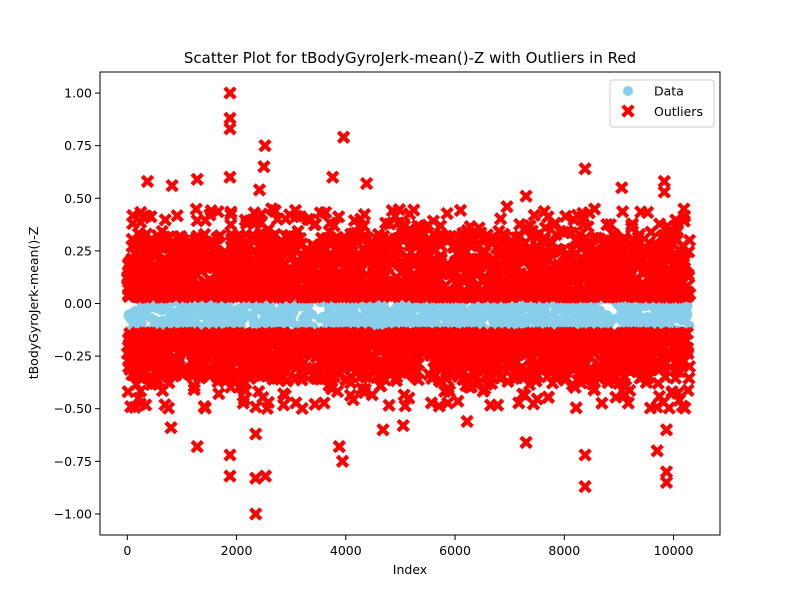 The height and width of the screenshot is (604, 800). Describe the element at coordinates (78, 145) in the screenshot. I see `y-tick-label: 0.75` at that location.